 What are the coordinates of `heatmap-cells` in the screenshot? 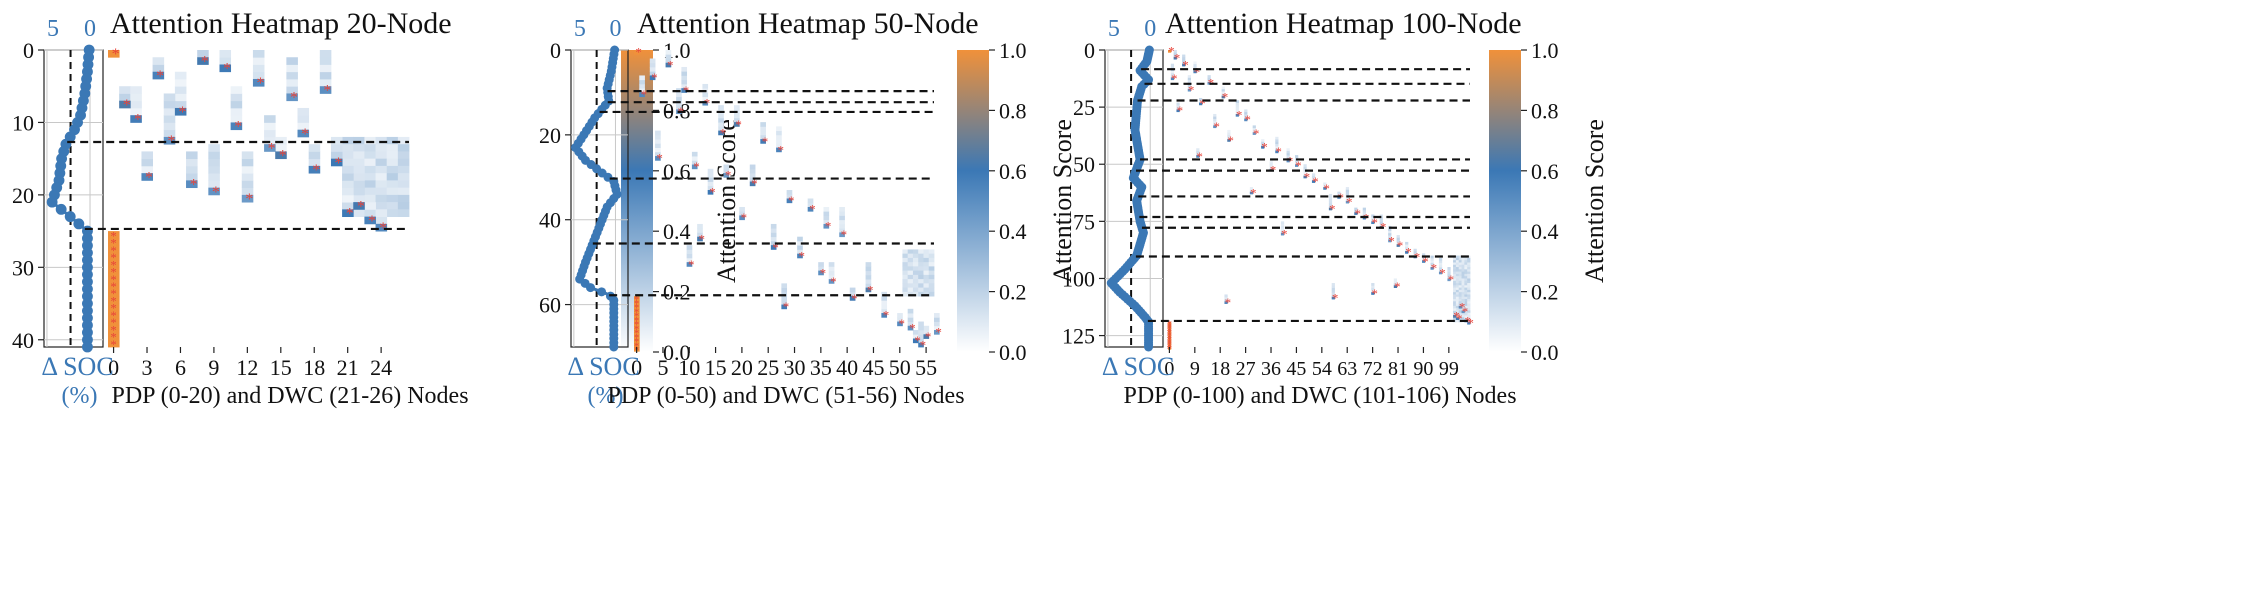 It's located at (787, 201).